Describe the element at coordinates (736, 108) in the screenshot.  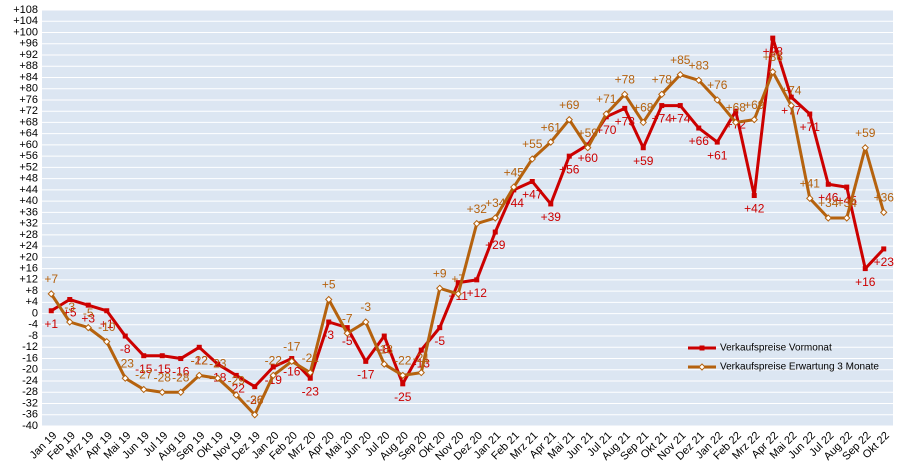
I see `value-label: +68` at that location.